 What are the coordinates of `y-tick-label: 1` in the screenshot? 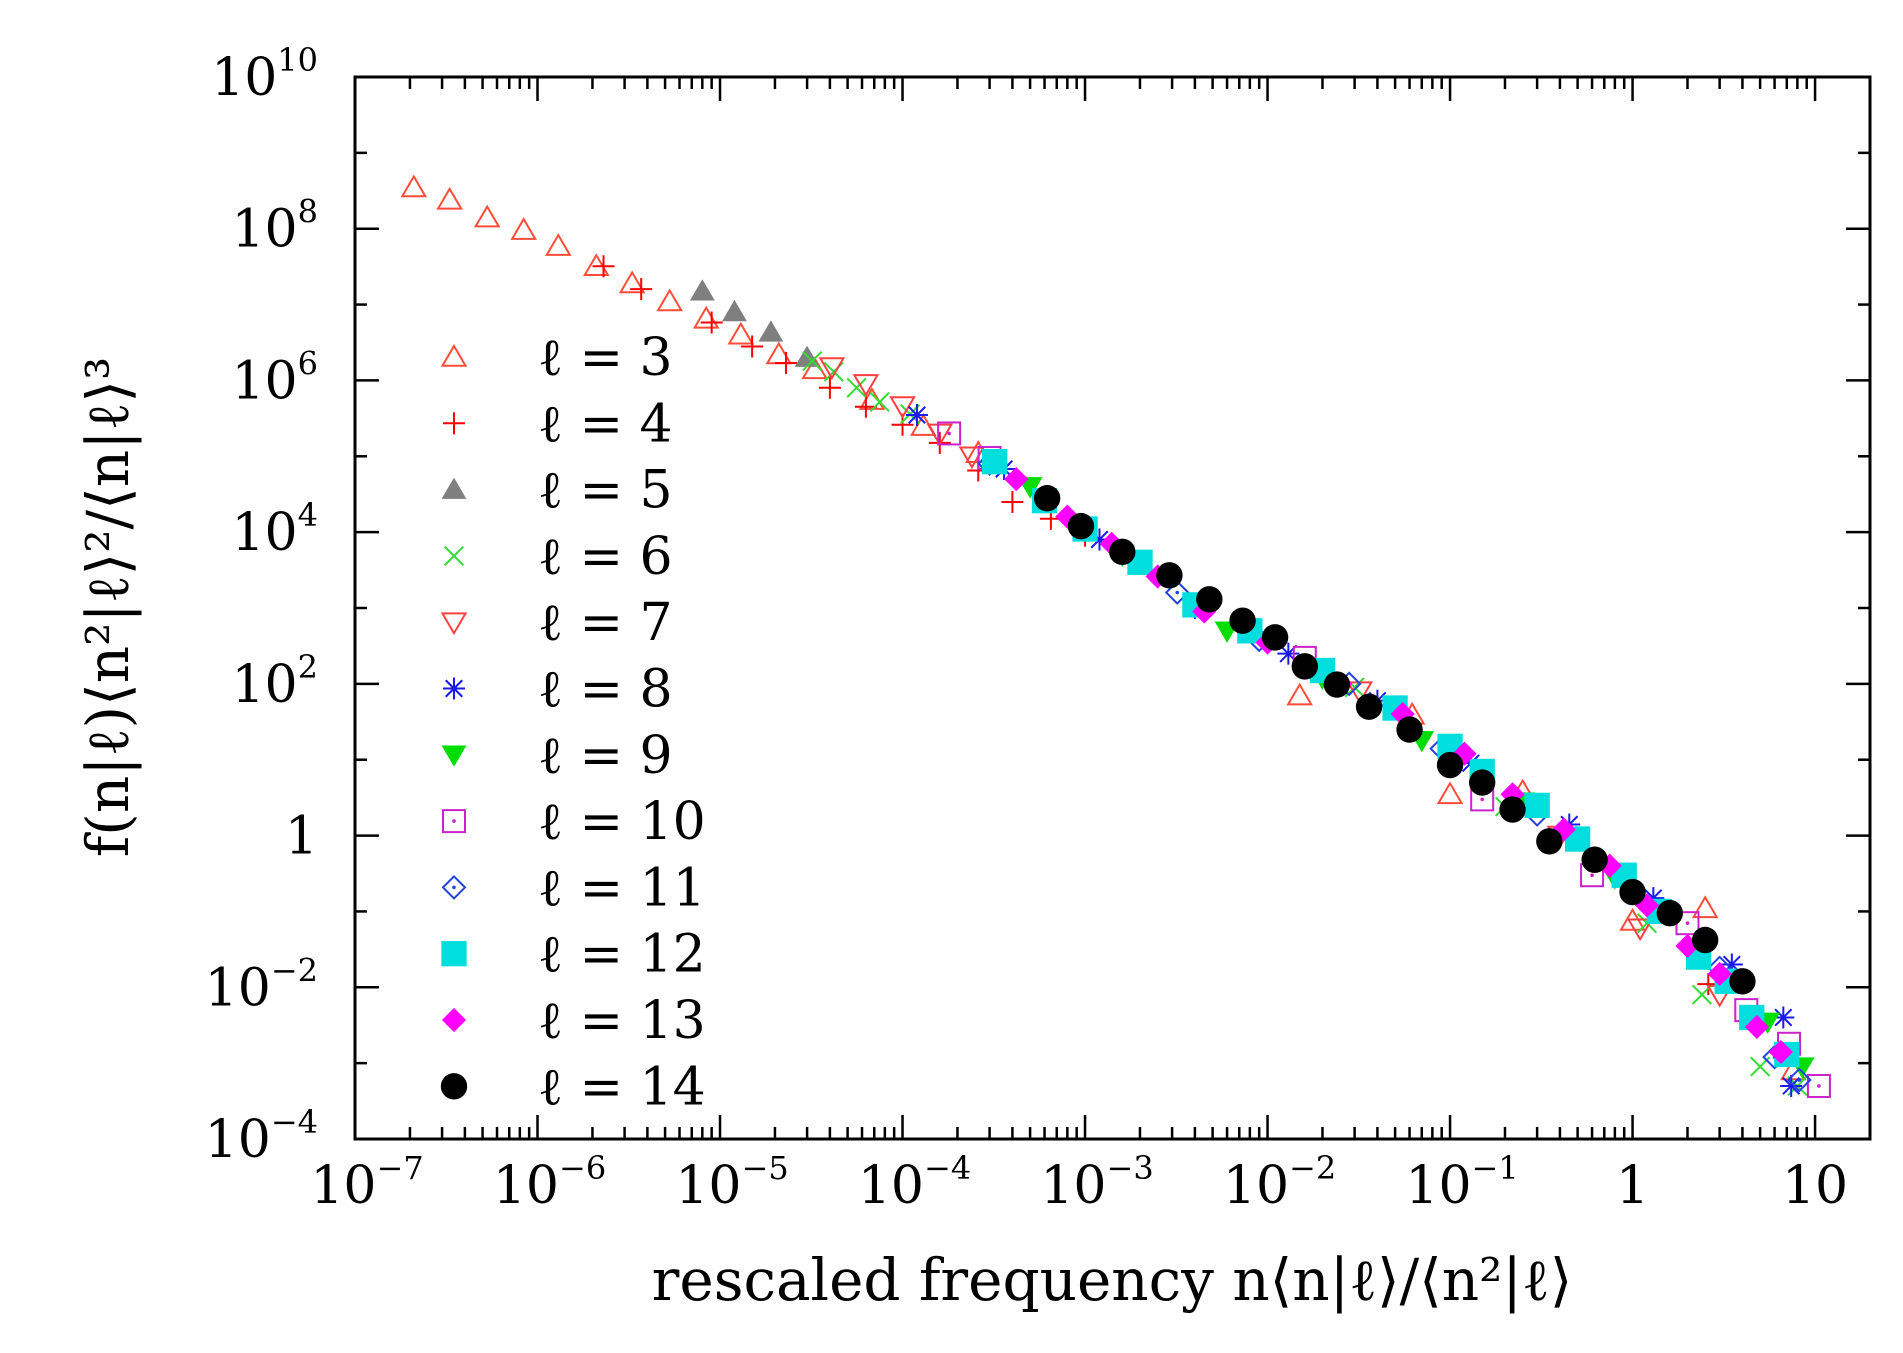 It's located at (301, 837).